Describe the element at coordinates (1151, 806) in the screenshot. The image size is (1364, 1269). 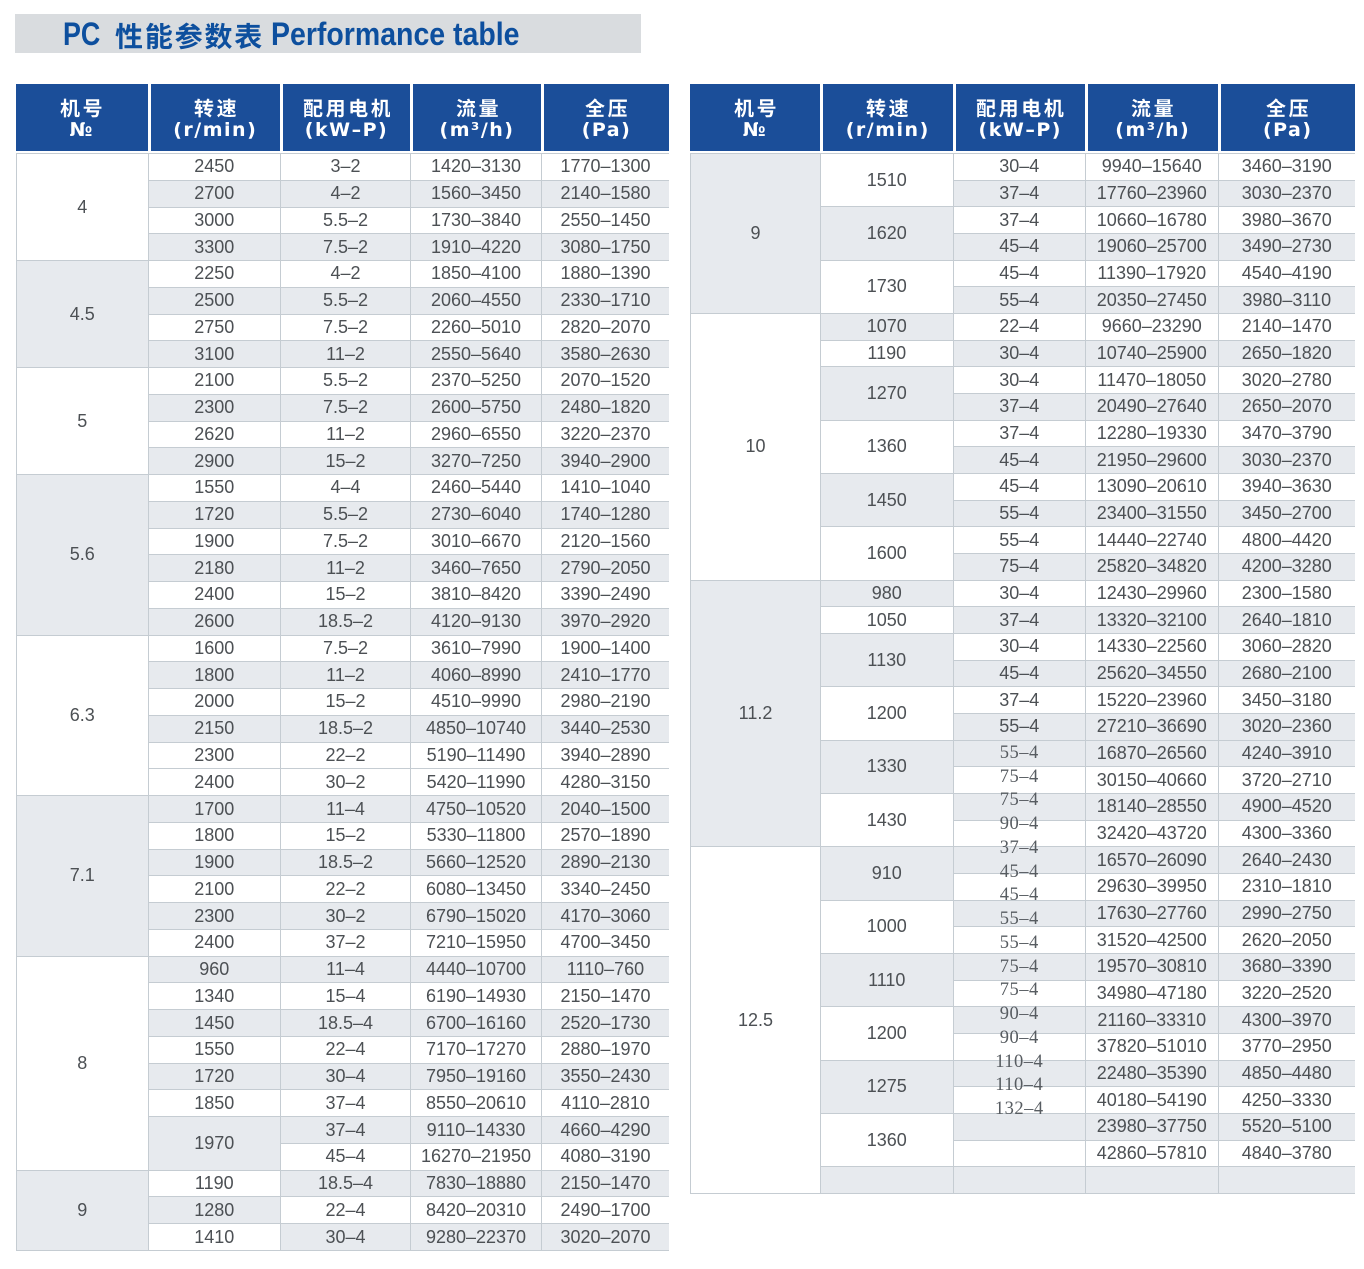
I see `flow-cell: 18140–28550` at that location.